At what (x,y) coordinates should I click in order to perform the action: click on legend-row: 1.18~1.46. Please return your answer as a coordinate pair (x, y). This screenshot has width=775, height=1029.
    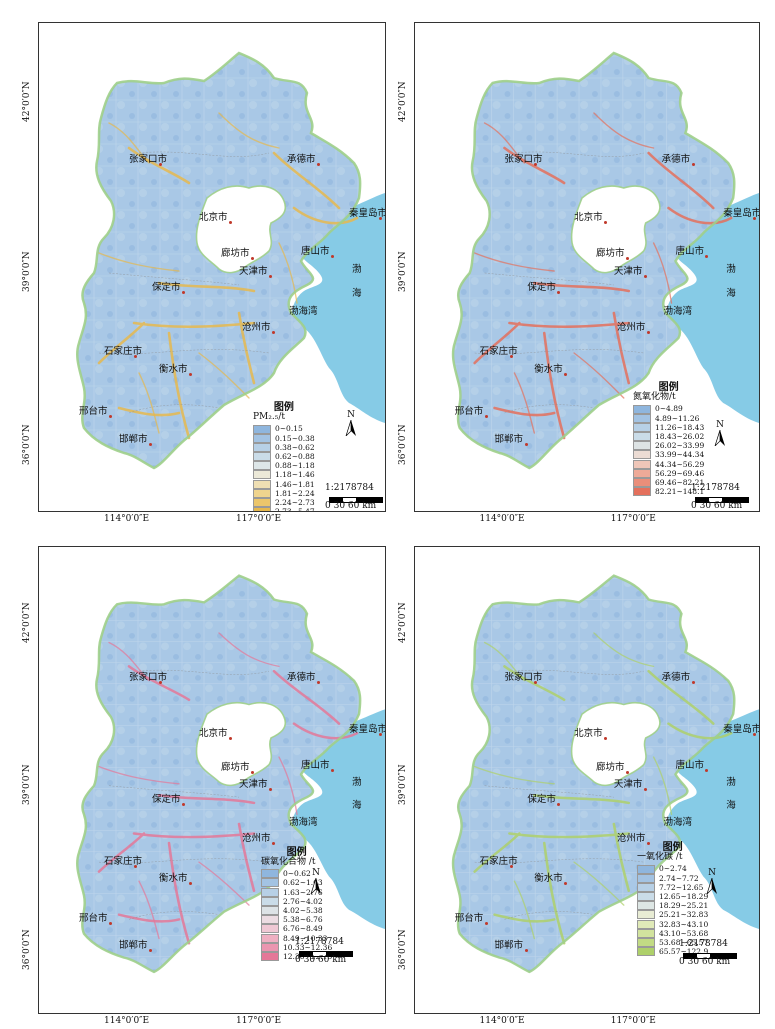
    Looking at the image, I should click on (284, 475).